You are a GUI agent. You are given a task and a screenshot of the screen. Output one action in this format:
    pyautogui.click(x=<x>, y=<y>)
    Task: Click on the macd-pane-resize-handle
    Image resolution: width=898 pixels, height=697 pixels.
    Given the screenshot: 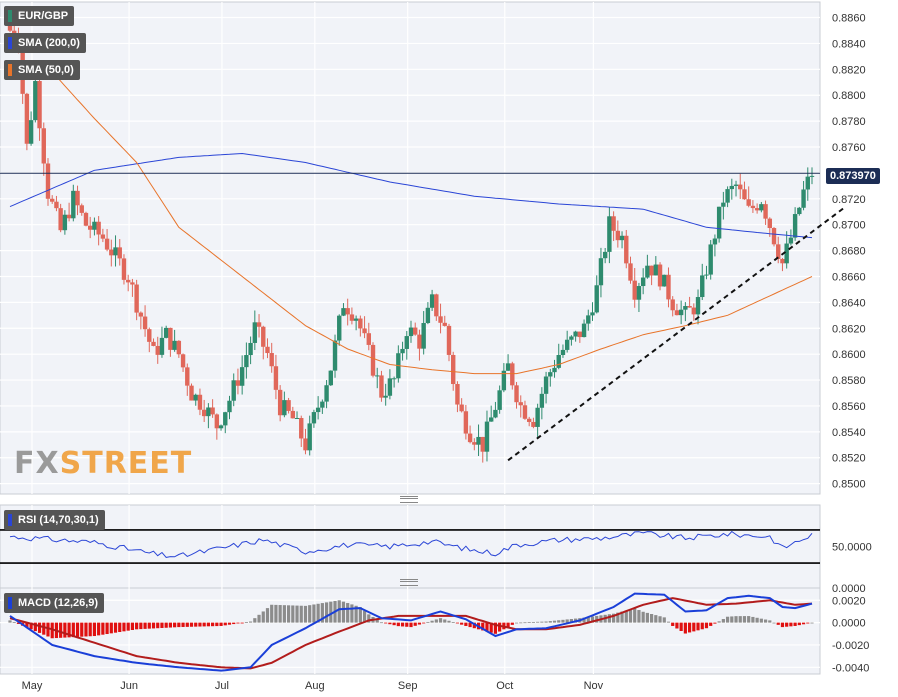 What is the action you would take?
    pyautogui.click(x=409, y=582)
    